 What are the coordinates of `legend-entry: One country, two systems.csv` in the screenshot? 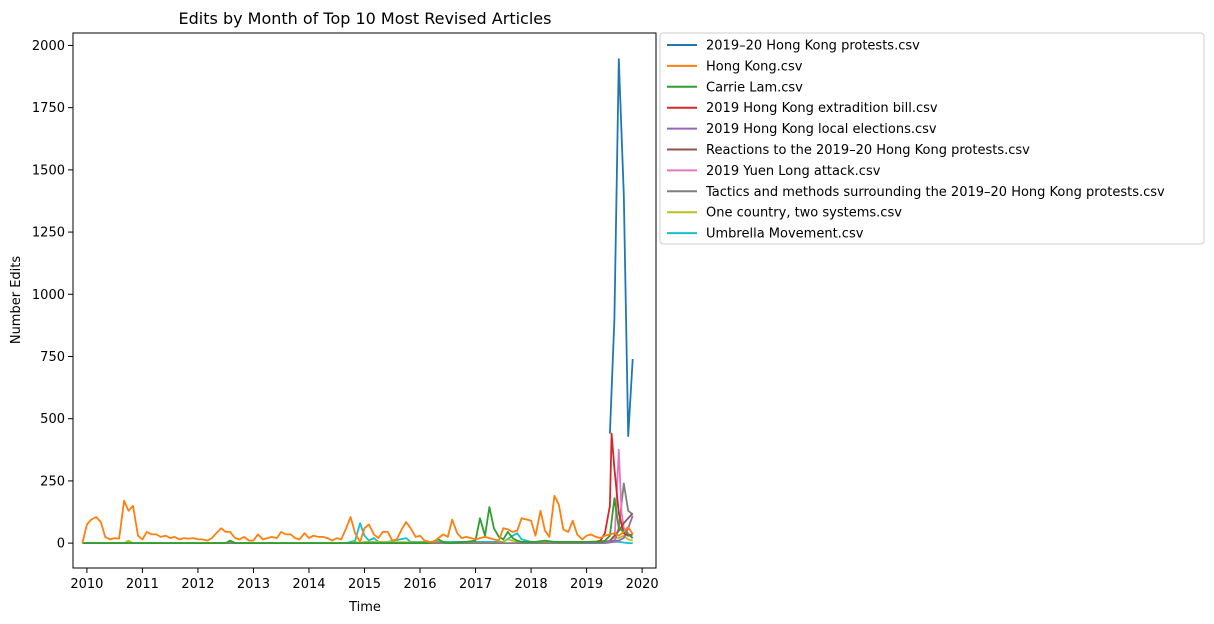 It's located at (784, 213).